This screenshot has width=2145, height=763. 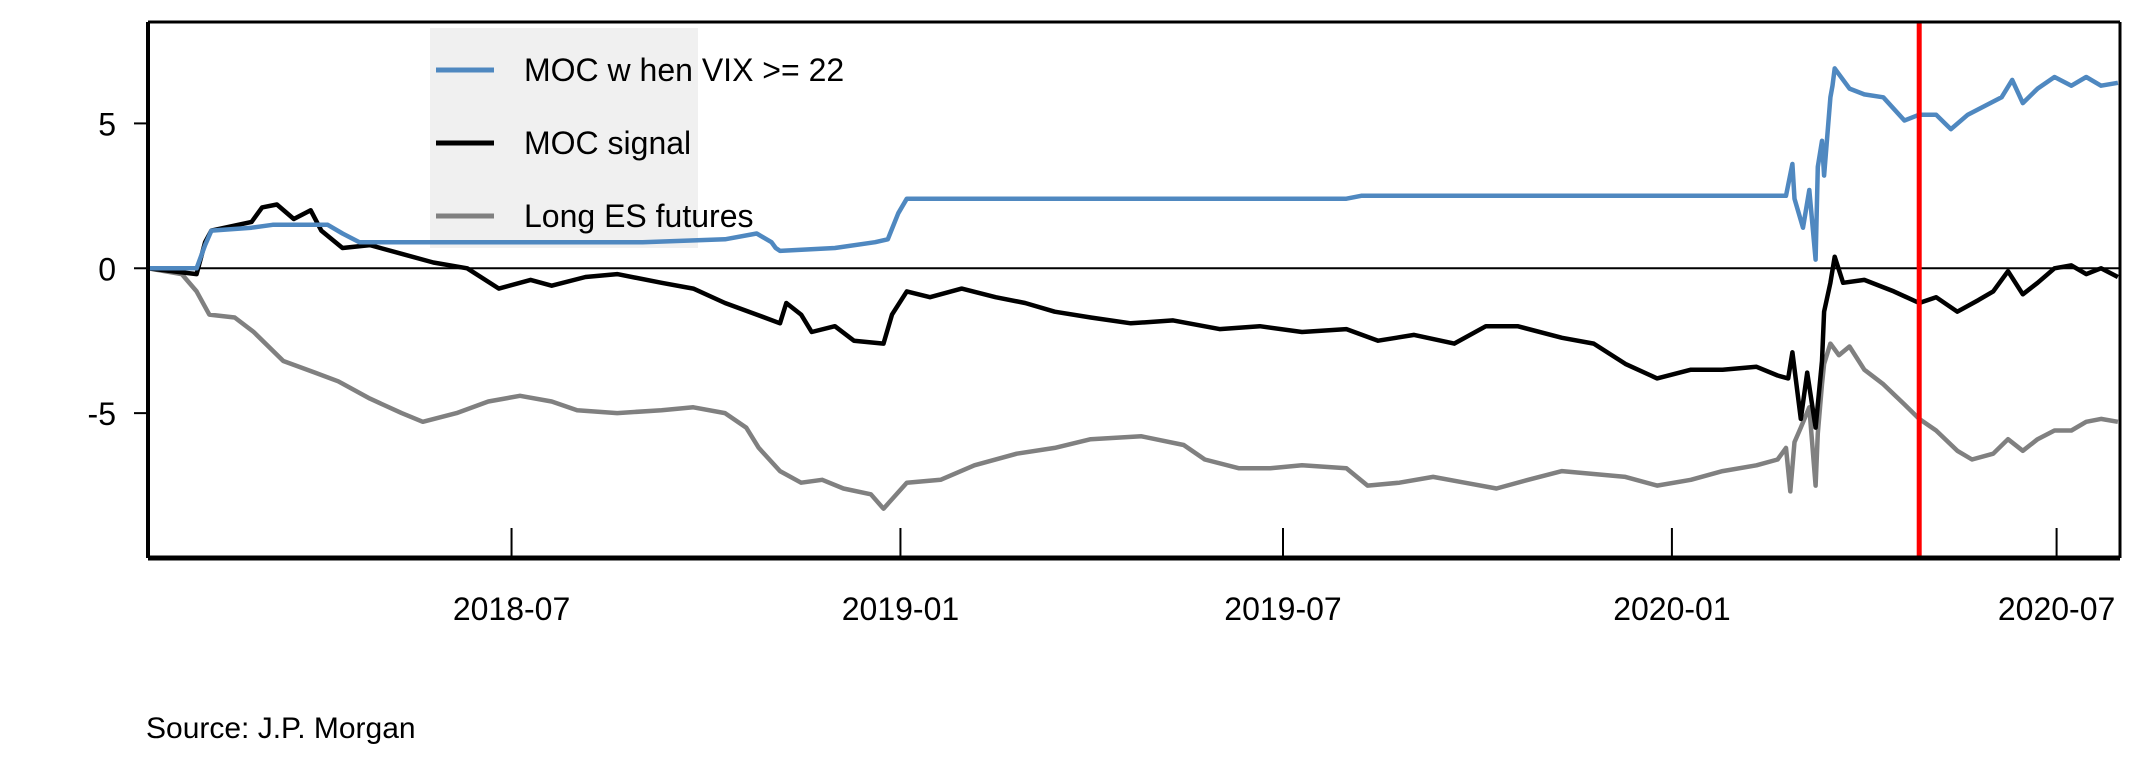 I want to click on legend-label-0: MOC w hen VIX >= 22, so click(x=684, y=70).